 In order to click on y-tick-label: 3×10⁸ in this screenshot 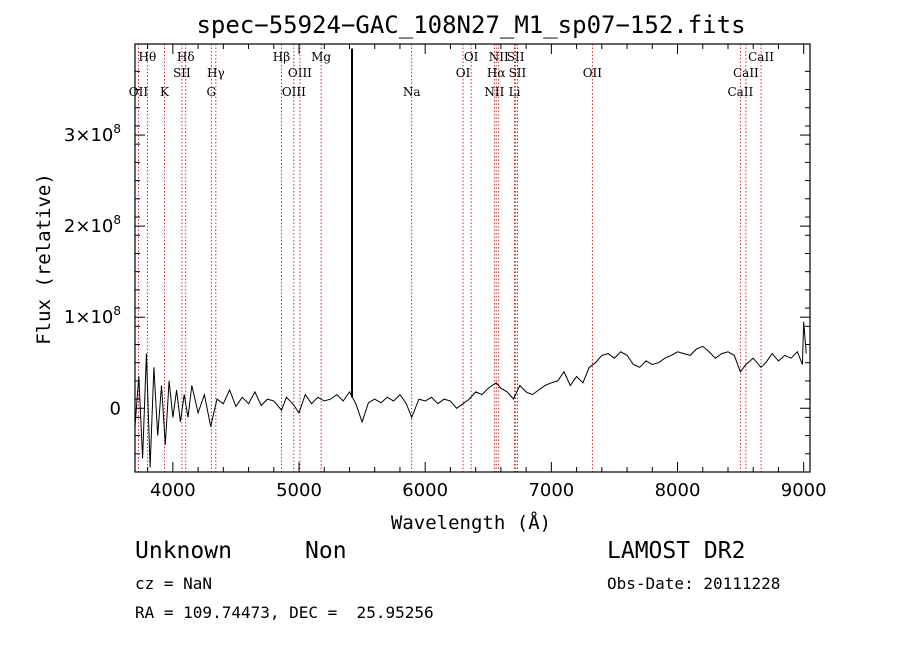, I will do `click(92, 134)`.